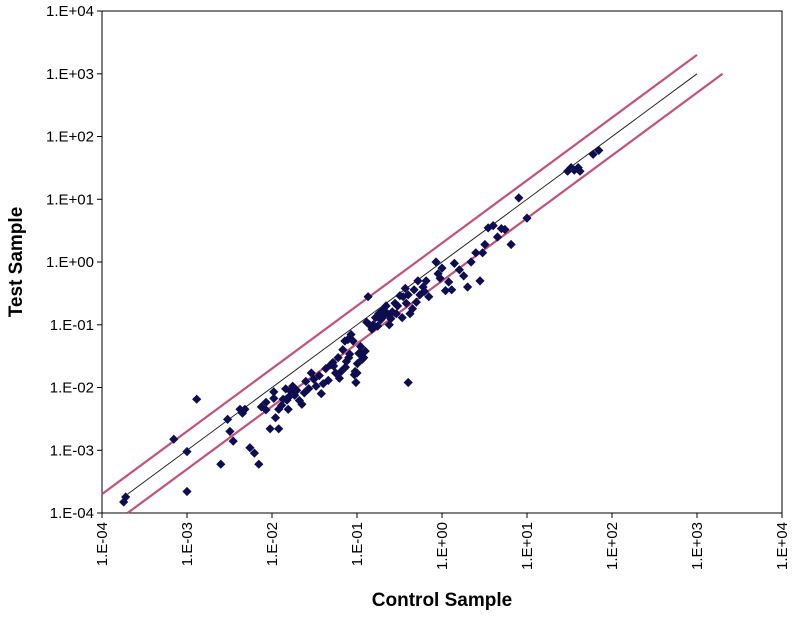  I want to click on x-tick-label: 1.E-03, so click(187, 544).